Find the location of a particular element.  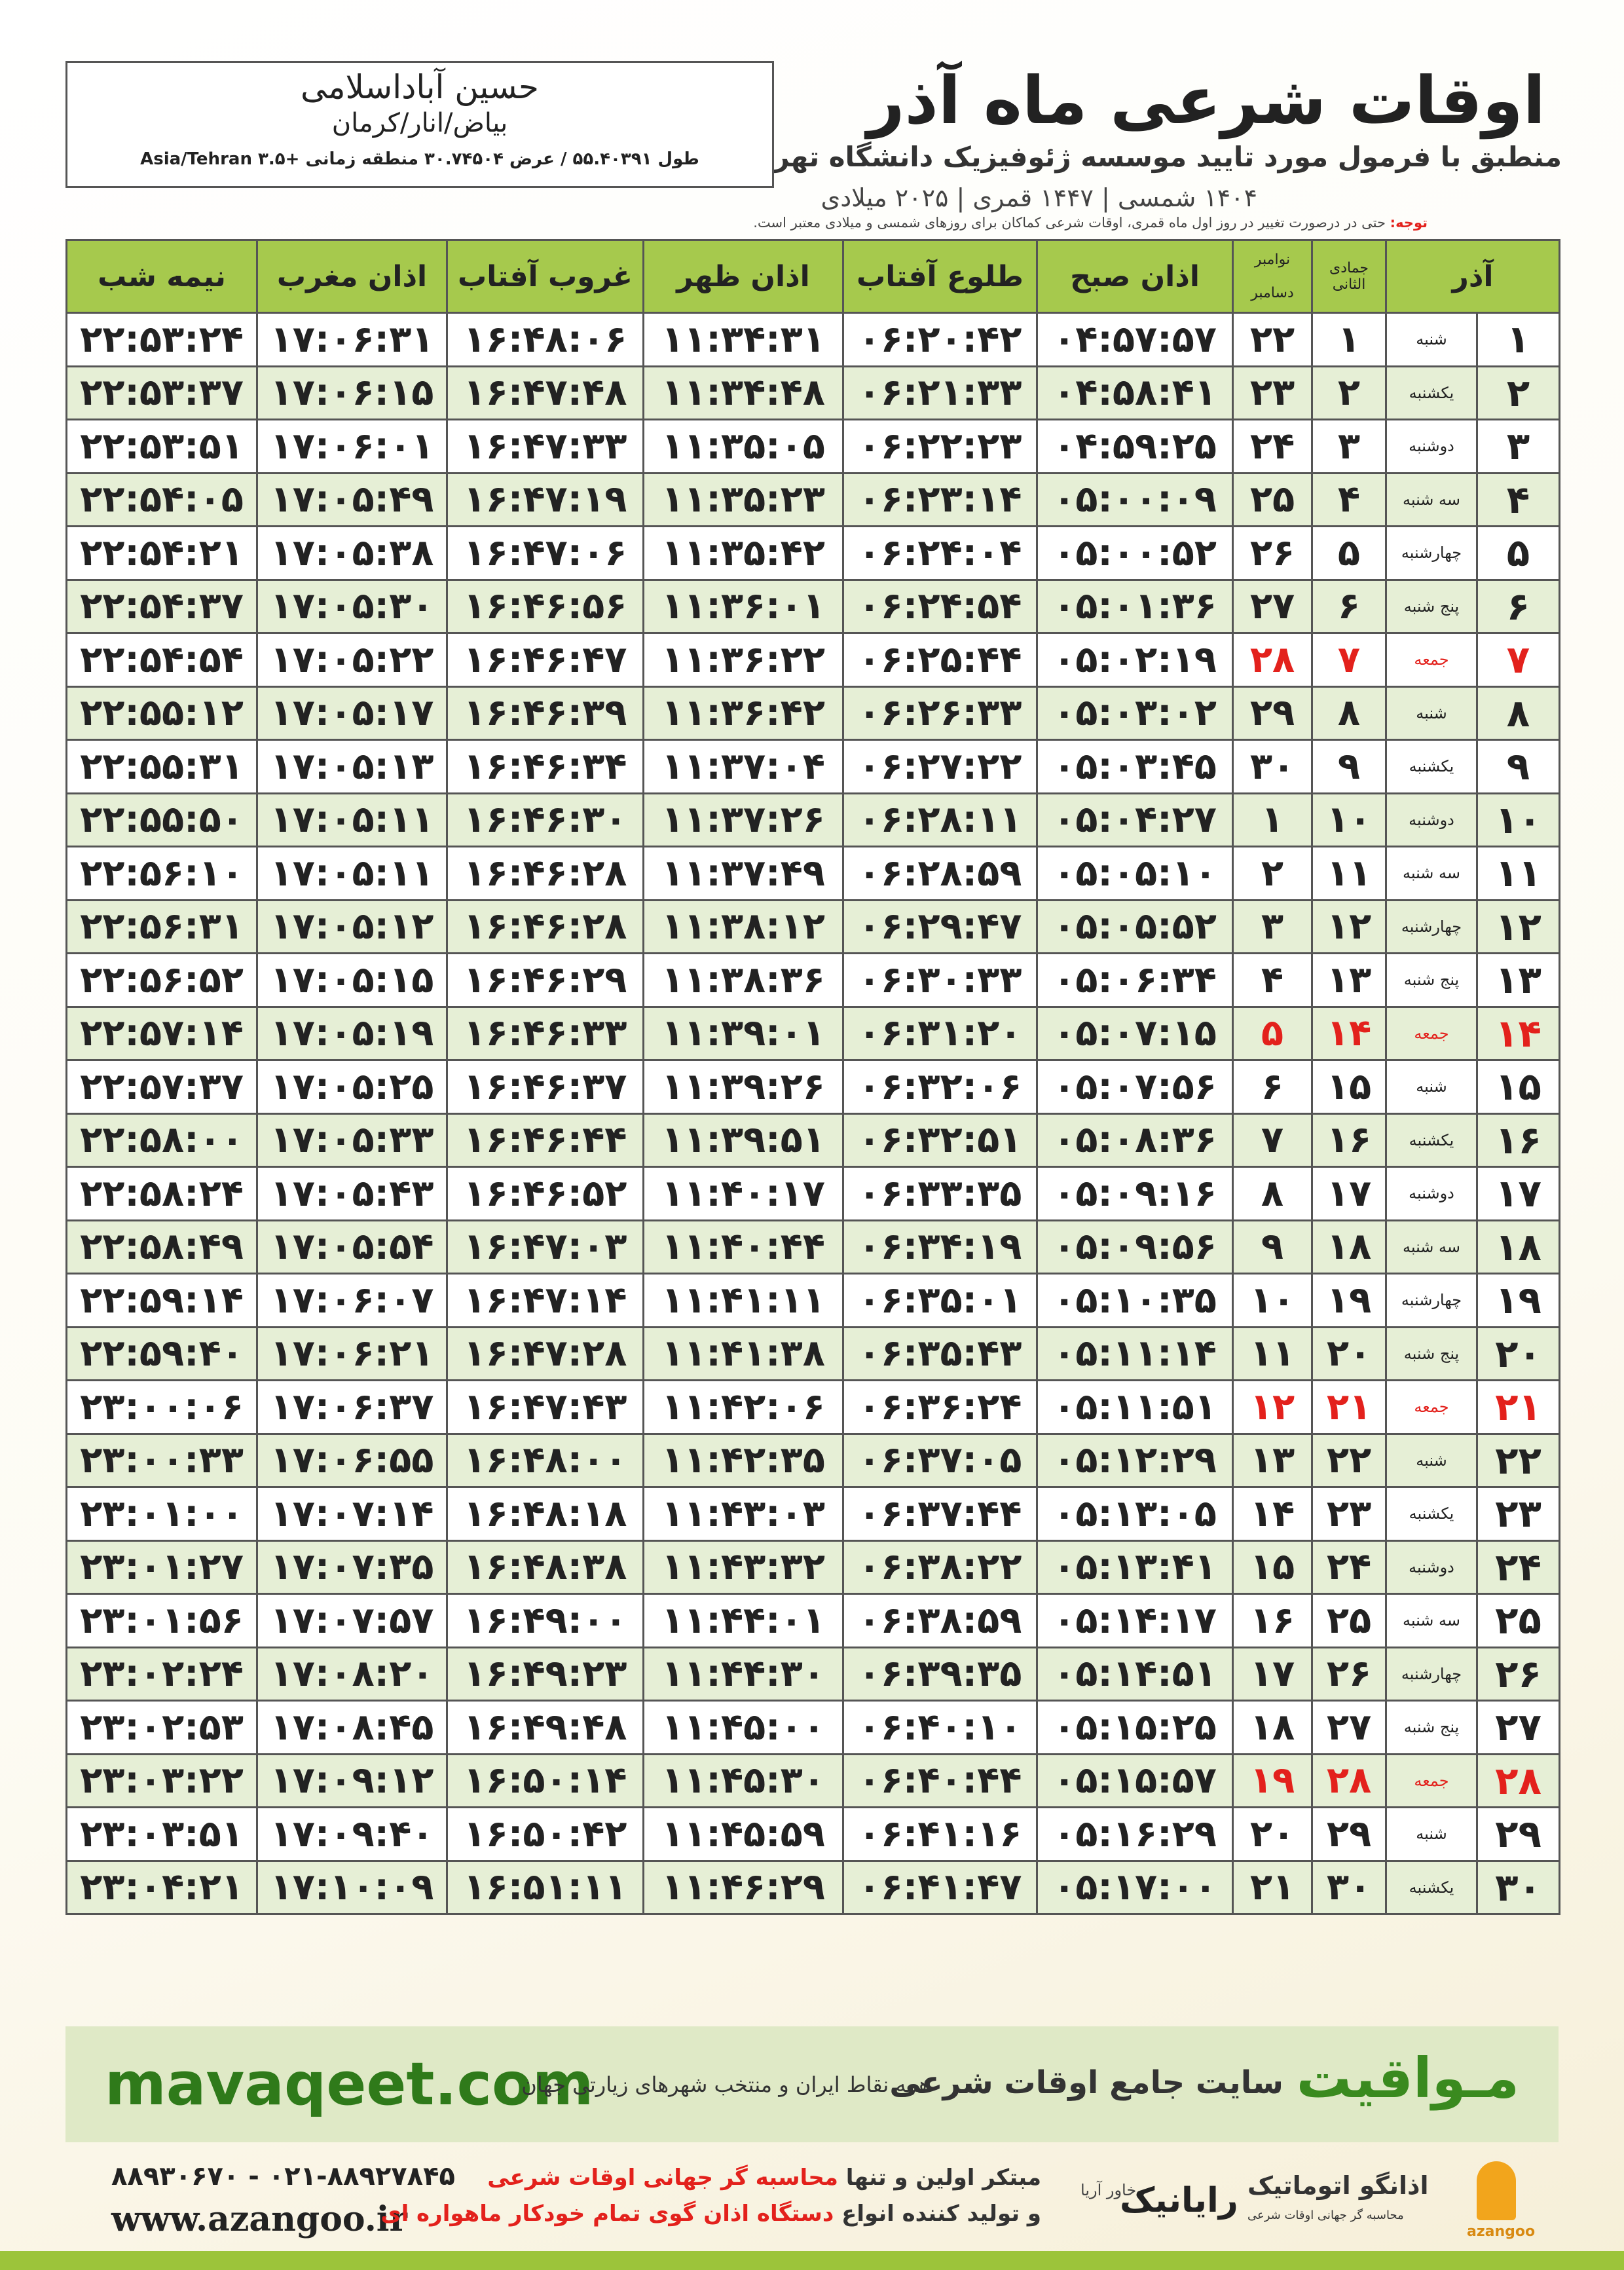

sunrise: ۰۶:۴۰:۱۰ is located at coordinates (940, 1727).